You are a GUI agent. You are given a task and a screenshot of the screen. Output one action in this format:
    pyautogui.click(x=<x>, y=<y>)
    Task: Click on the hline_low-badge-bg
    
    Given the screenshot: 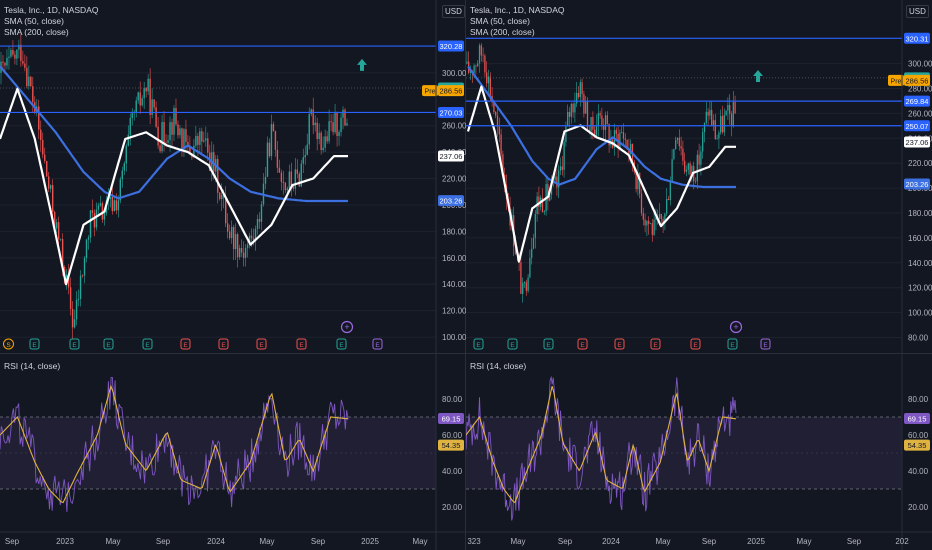 What is the action you would take?
    pyautogui.click(x=917, y=126)
    